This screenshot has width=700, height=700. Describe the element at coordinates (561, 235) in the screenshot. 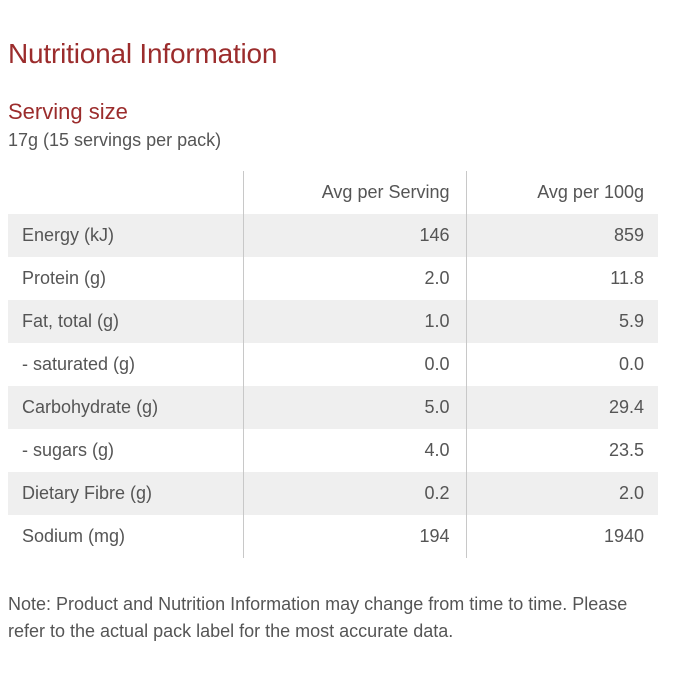

I see `avg-per-100g-value: 859` at that location.